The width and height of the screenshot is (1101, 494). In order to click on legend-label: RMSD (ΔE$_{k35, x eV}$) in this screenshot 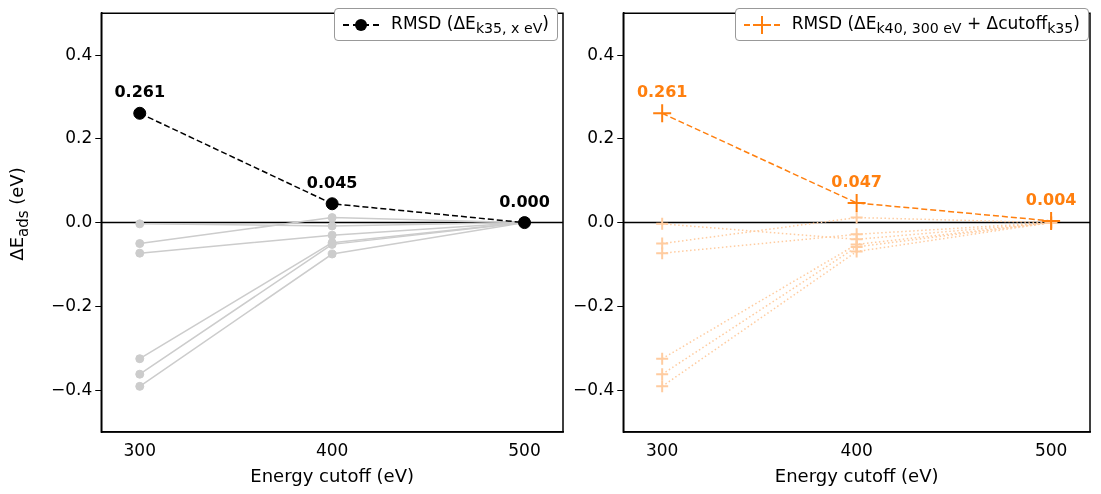, I will do `click(470, 25)`.